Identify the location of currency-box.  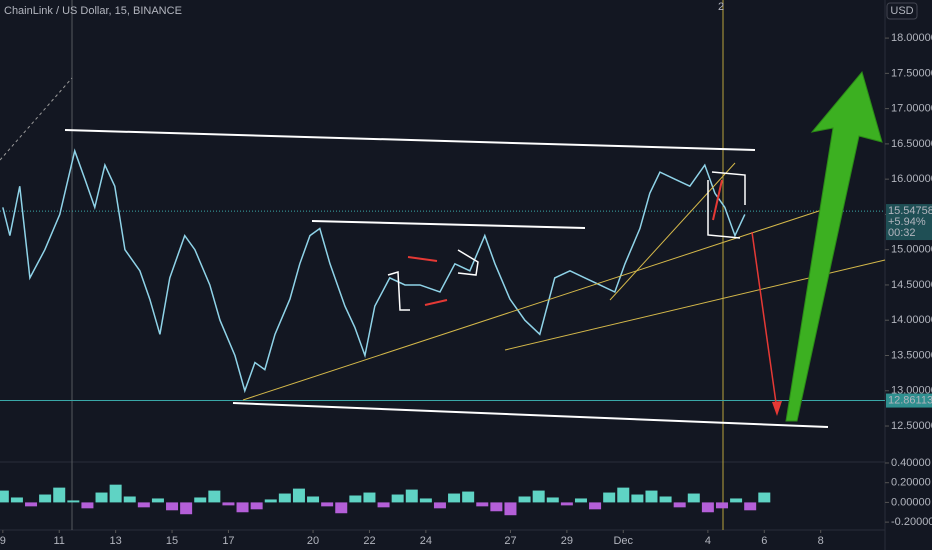
(902, 11).